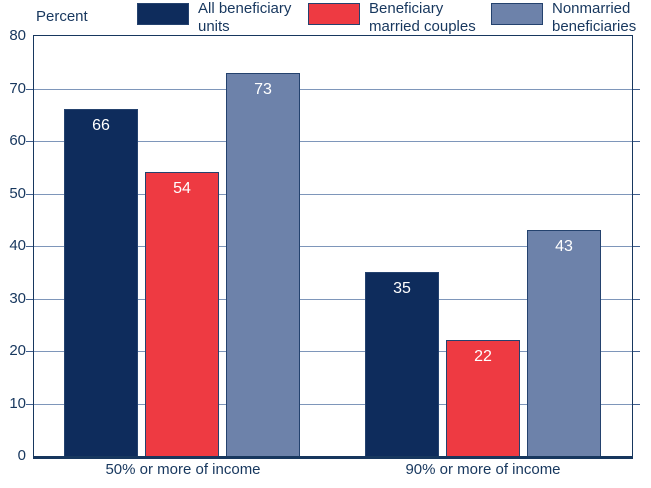 This screenshot has width=651, height=488. Describe the element at coordinates (594, 26) in the screenshot. I see `legend-label-line: beneficiaries` at that location.